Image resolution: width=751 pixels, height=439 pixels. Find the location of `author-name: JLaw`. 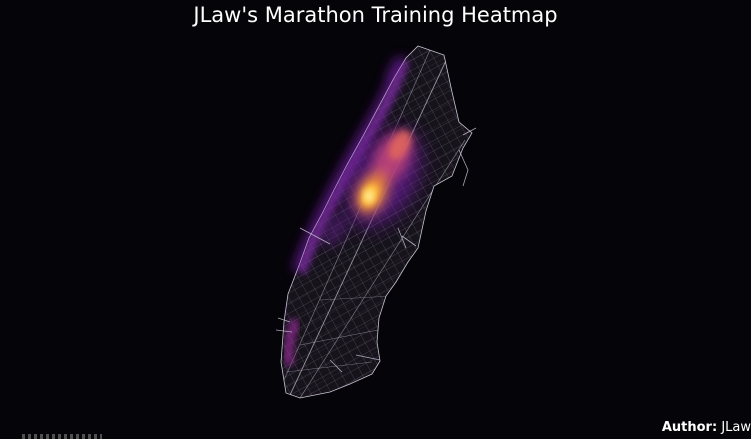

author-name: JLaw is located at coordinates (736, 427).